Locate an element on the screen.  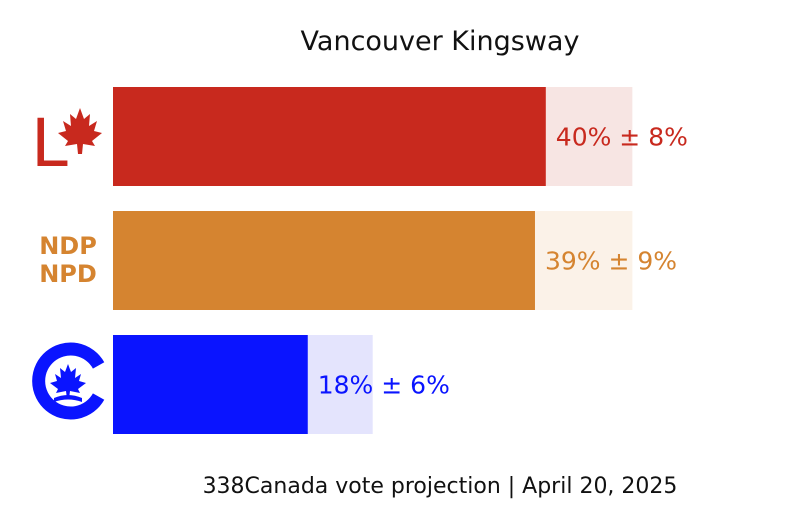
bar-lpc is located at coordinates (329, 136).